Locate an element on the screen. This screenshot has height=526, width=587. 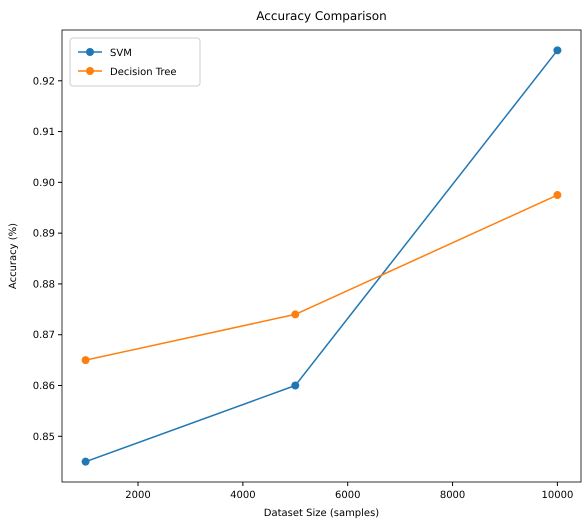
x-tick-label: 4000 is located at coordinates (243, 495).